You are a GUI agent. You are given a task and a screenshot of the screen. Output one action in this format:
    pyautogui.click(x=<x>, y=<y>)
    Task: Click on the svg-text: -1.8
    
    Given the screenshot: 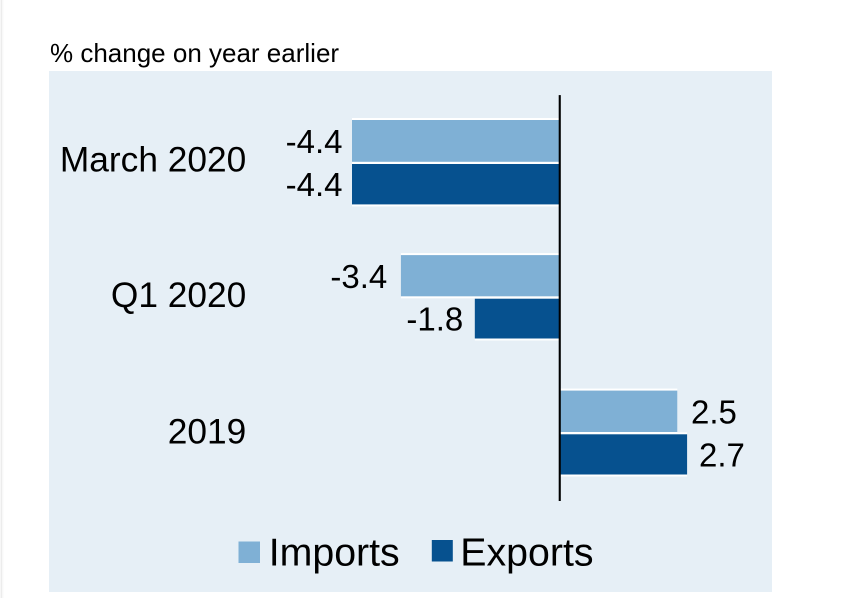 What is the action you would take?
    pyautogui.click(x=434, y=319)
    